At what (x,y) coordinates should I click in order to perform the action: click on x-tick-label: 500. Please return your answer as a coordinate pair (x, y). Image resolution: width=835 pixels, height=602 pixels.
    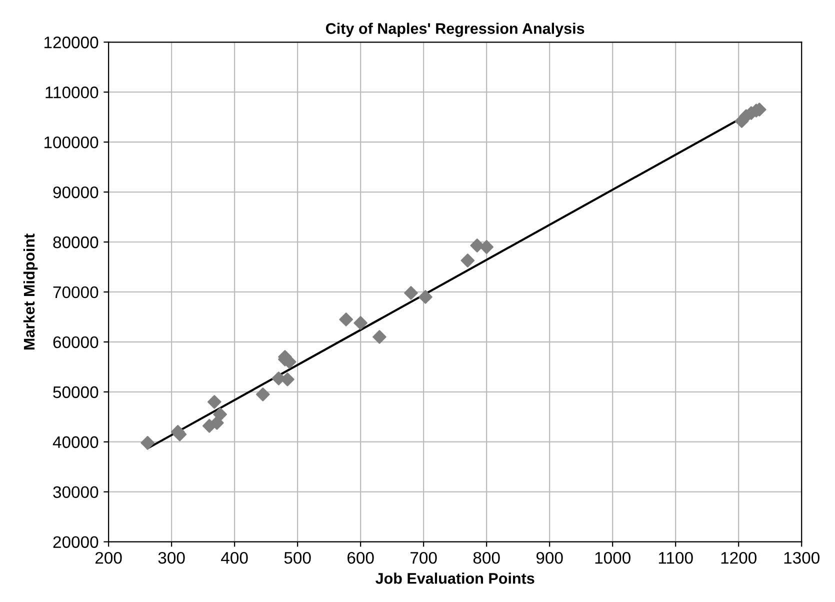
    Looking at the image, I should click on (297, 558).